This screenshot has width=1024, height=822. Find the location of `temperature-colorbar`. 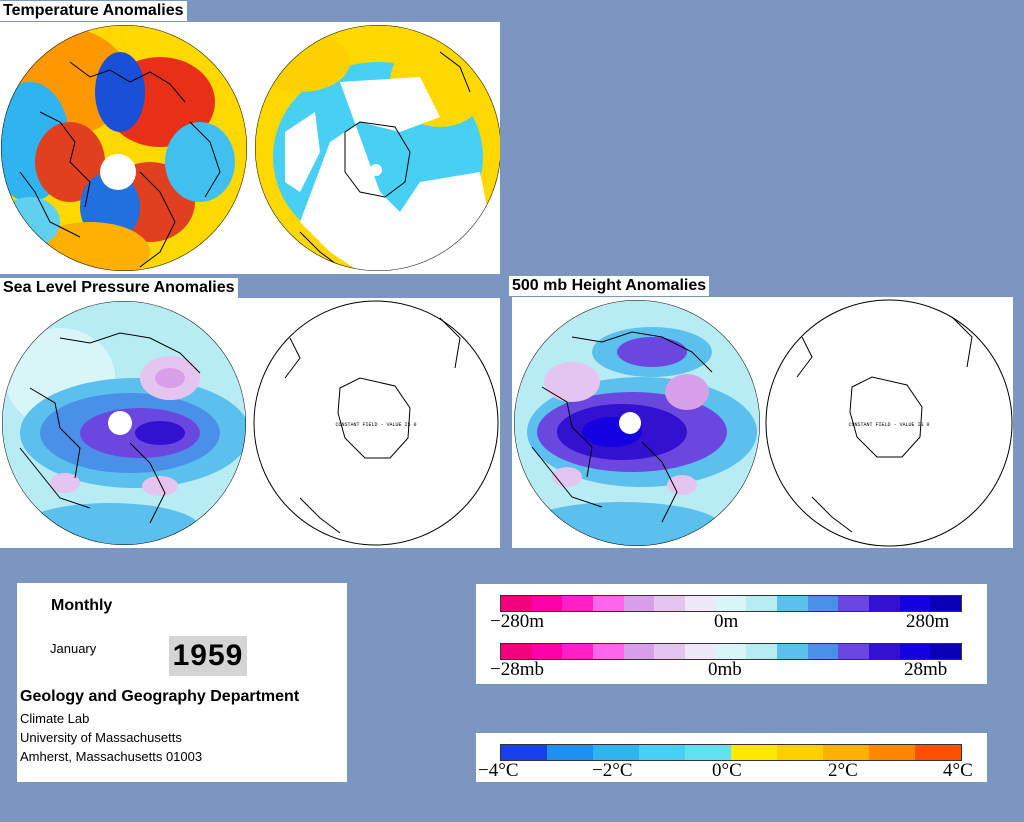

temperature-colorbar is located at coordinates (731, 752).